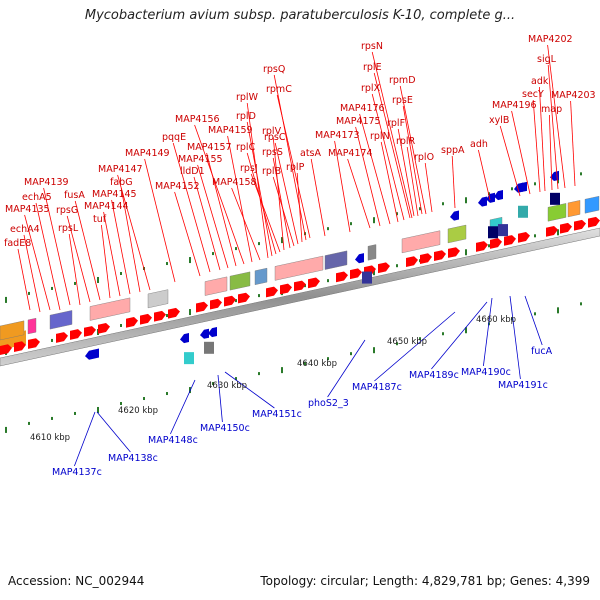 This screenshot has width=600, height=600. Describe the element at coordinates (551, 109) in the screenshot. I see `forward-gene-label: map` at that location.